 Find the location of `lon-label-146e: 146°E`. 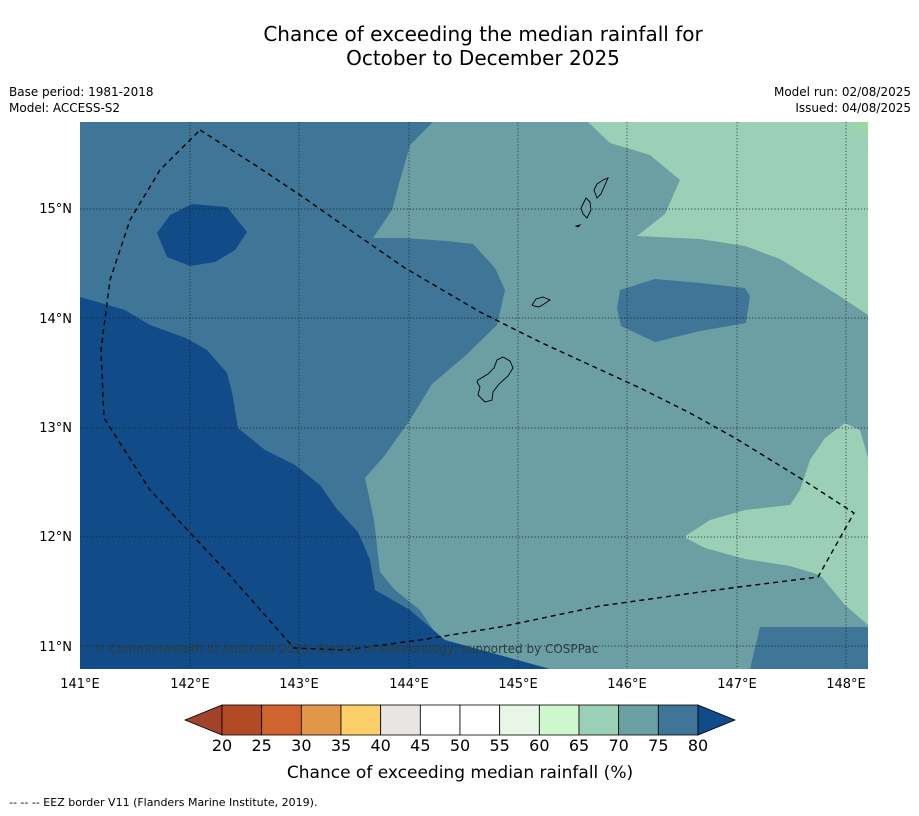

lon-label-146e: 146°E is located at coordinates (627, 684).